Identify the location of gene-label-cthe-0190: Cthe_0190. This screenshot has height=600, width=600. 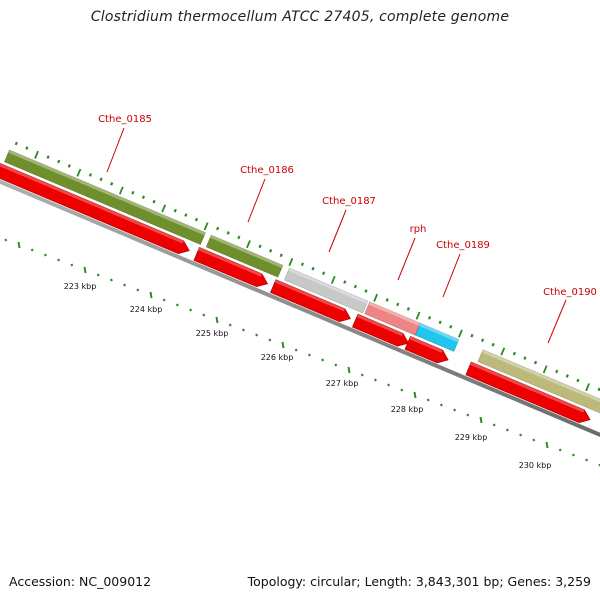
(570, 292).